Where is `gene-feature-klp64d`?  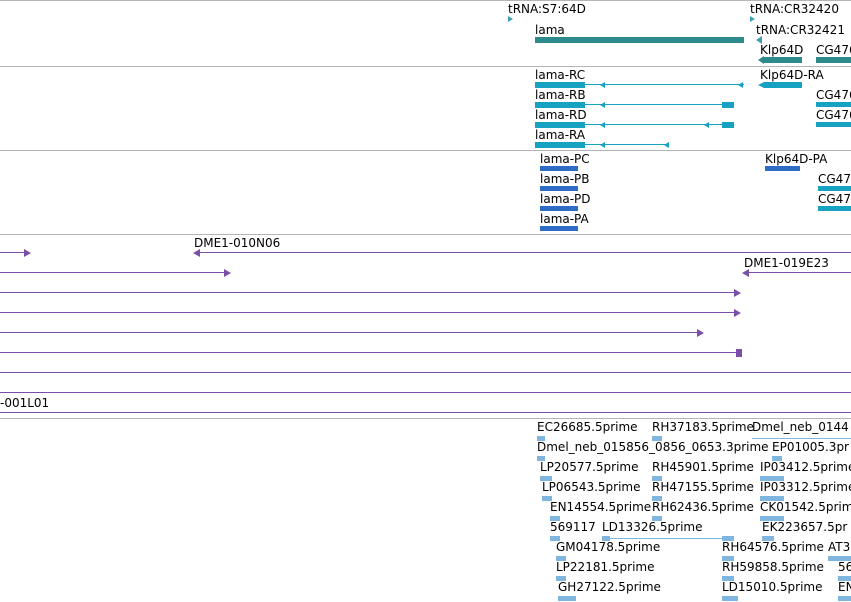 gene-feature-klp64d is located at coordinates (783, 60).